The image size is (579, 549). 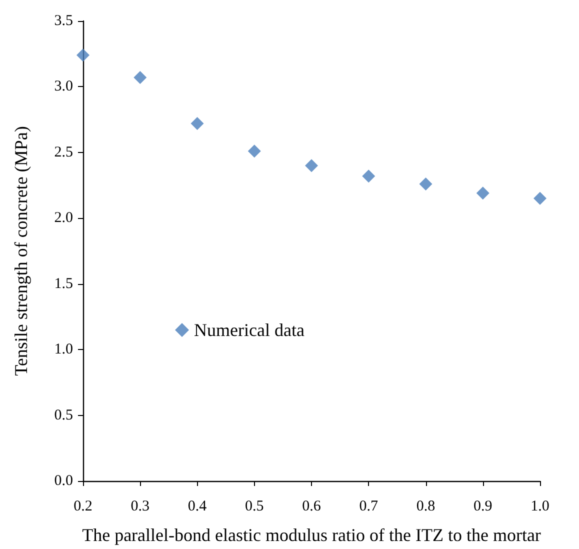 I want to click on y-tick-label: 0.0, so click(x=63, y=481).